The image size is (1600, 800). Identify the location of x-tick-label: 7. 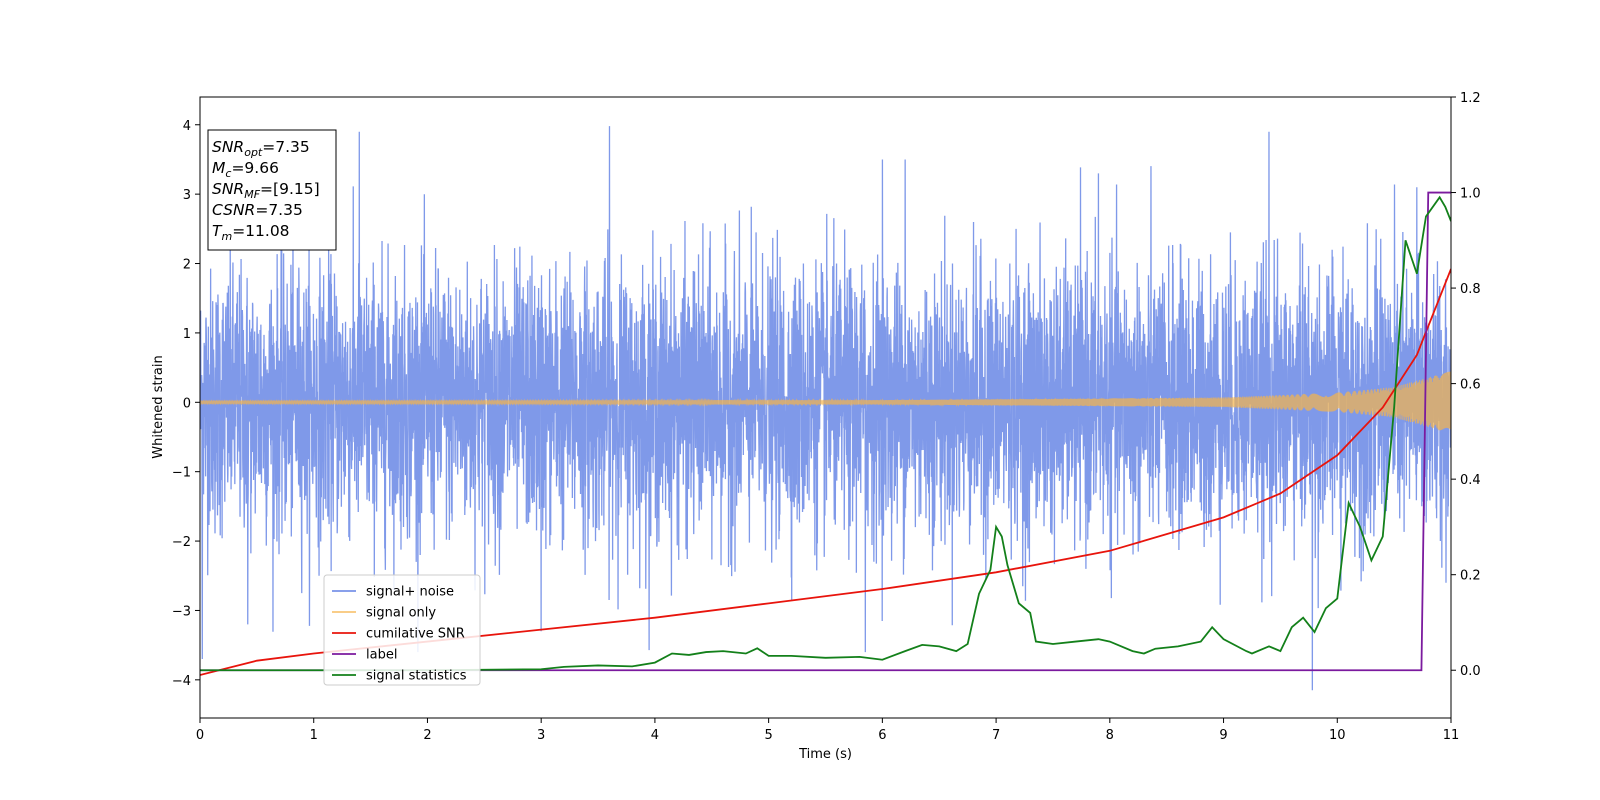
(996, 735).